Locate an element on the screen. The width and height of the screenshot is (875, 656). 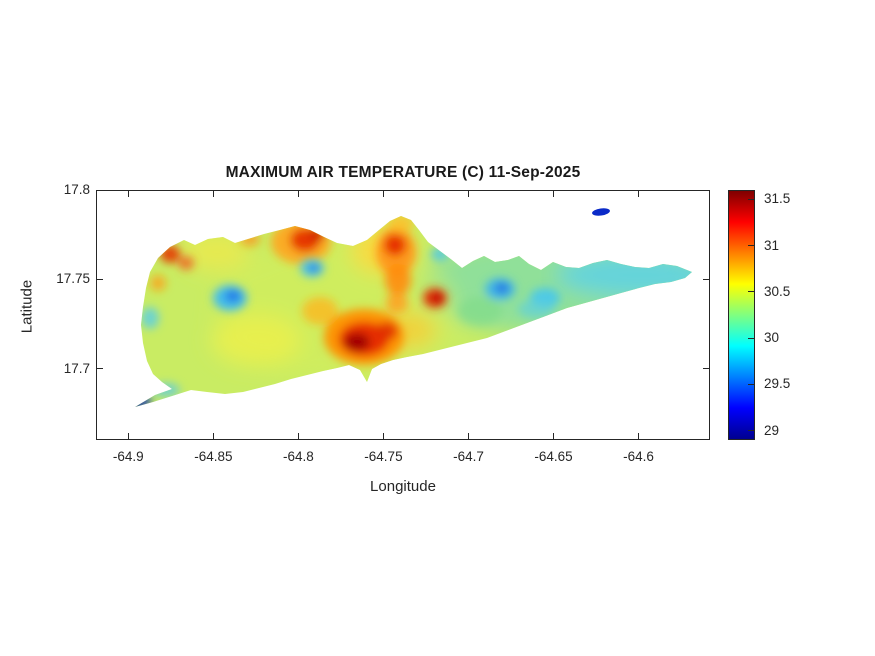
offshore-islet is located at coordinates (601, 212).